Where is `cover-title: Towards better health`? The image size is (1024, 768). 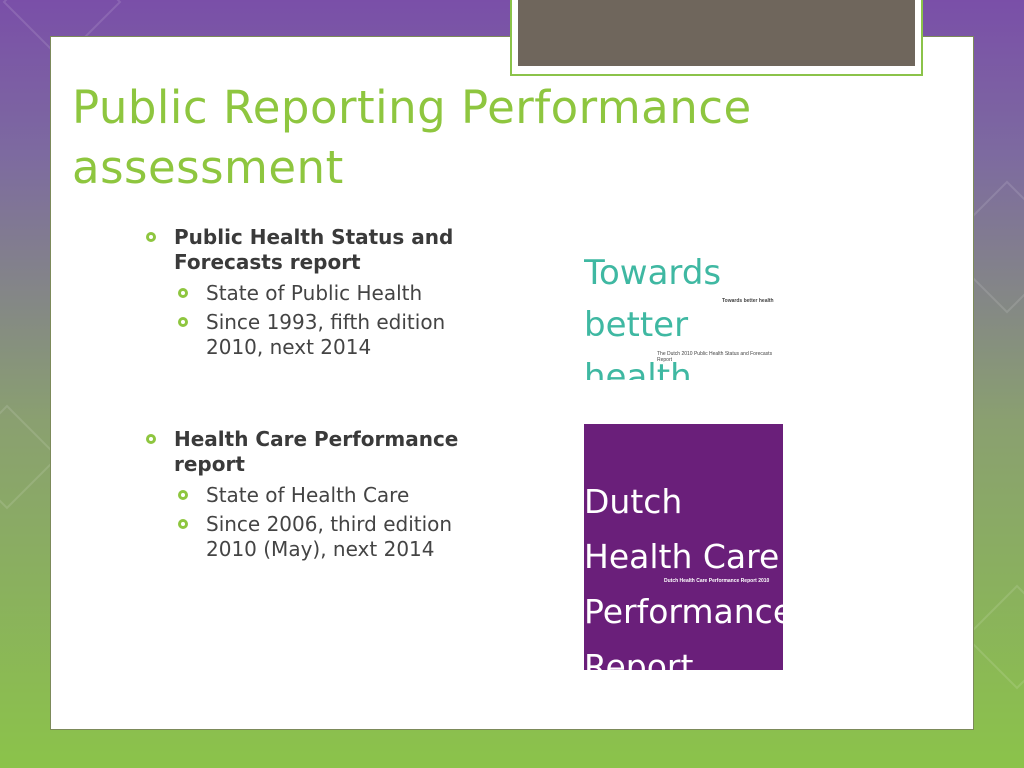
cover-title: Towards better health is located at coordinates (653, 316).